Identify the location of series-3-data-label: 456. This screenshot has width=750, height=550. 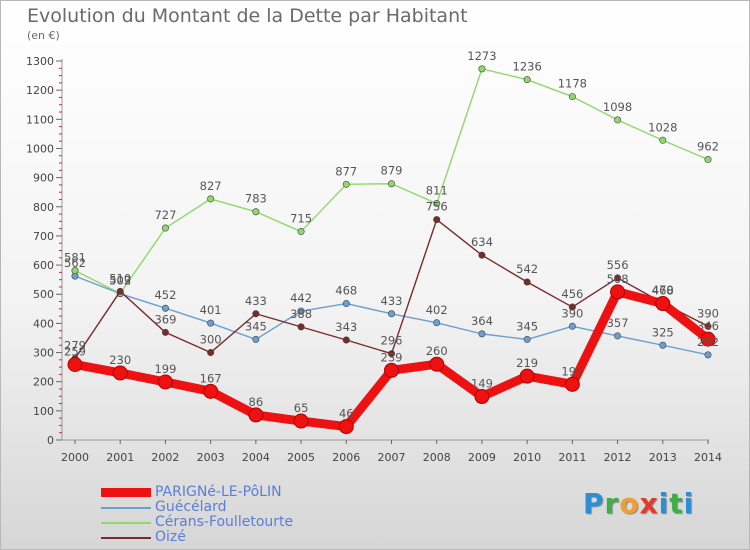
(572, 294).